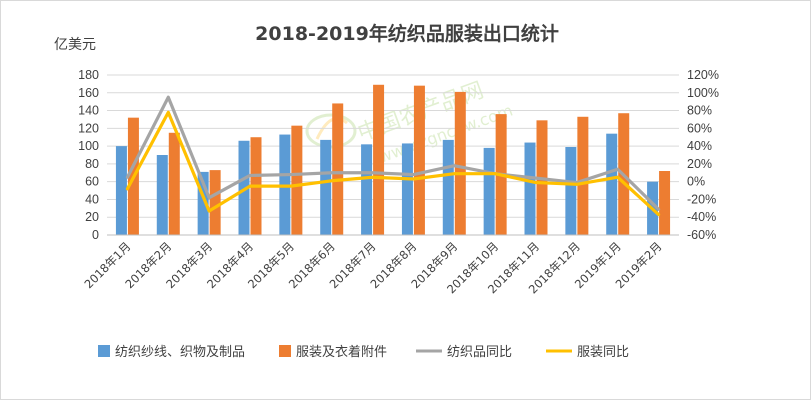 The height and width of the screenshot is (401, 811). Describe the element at coordinates (699, 128) in the screenshot. I see `y-right-tick-label: 60%` at that location.